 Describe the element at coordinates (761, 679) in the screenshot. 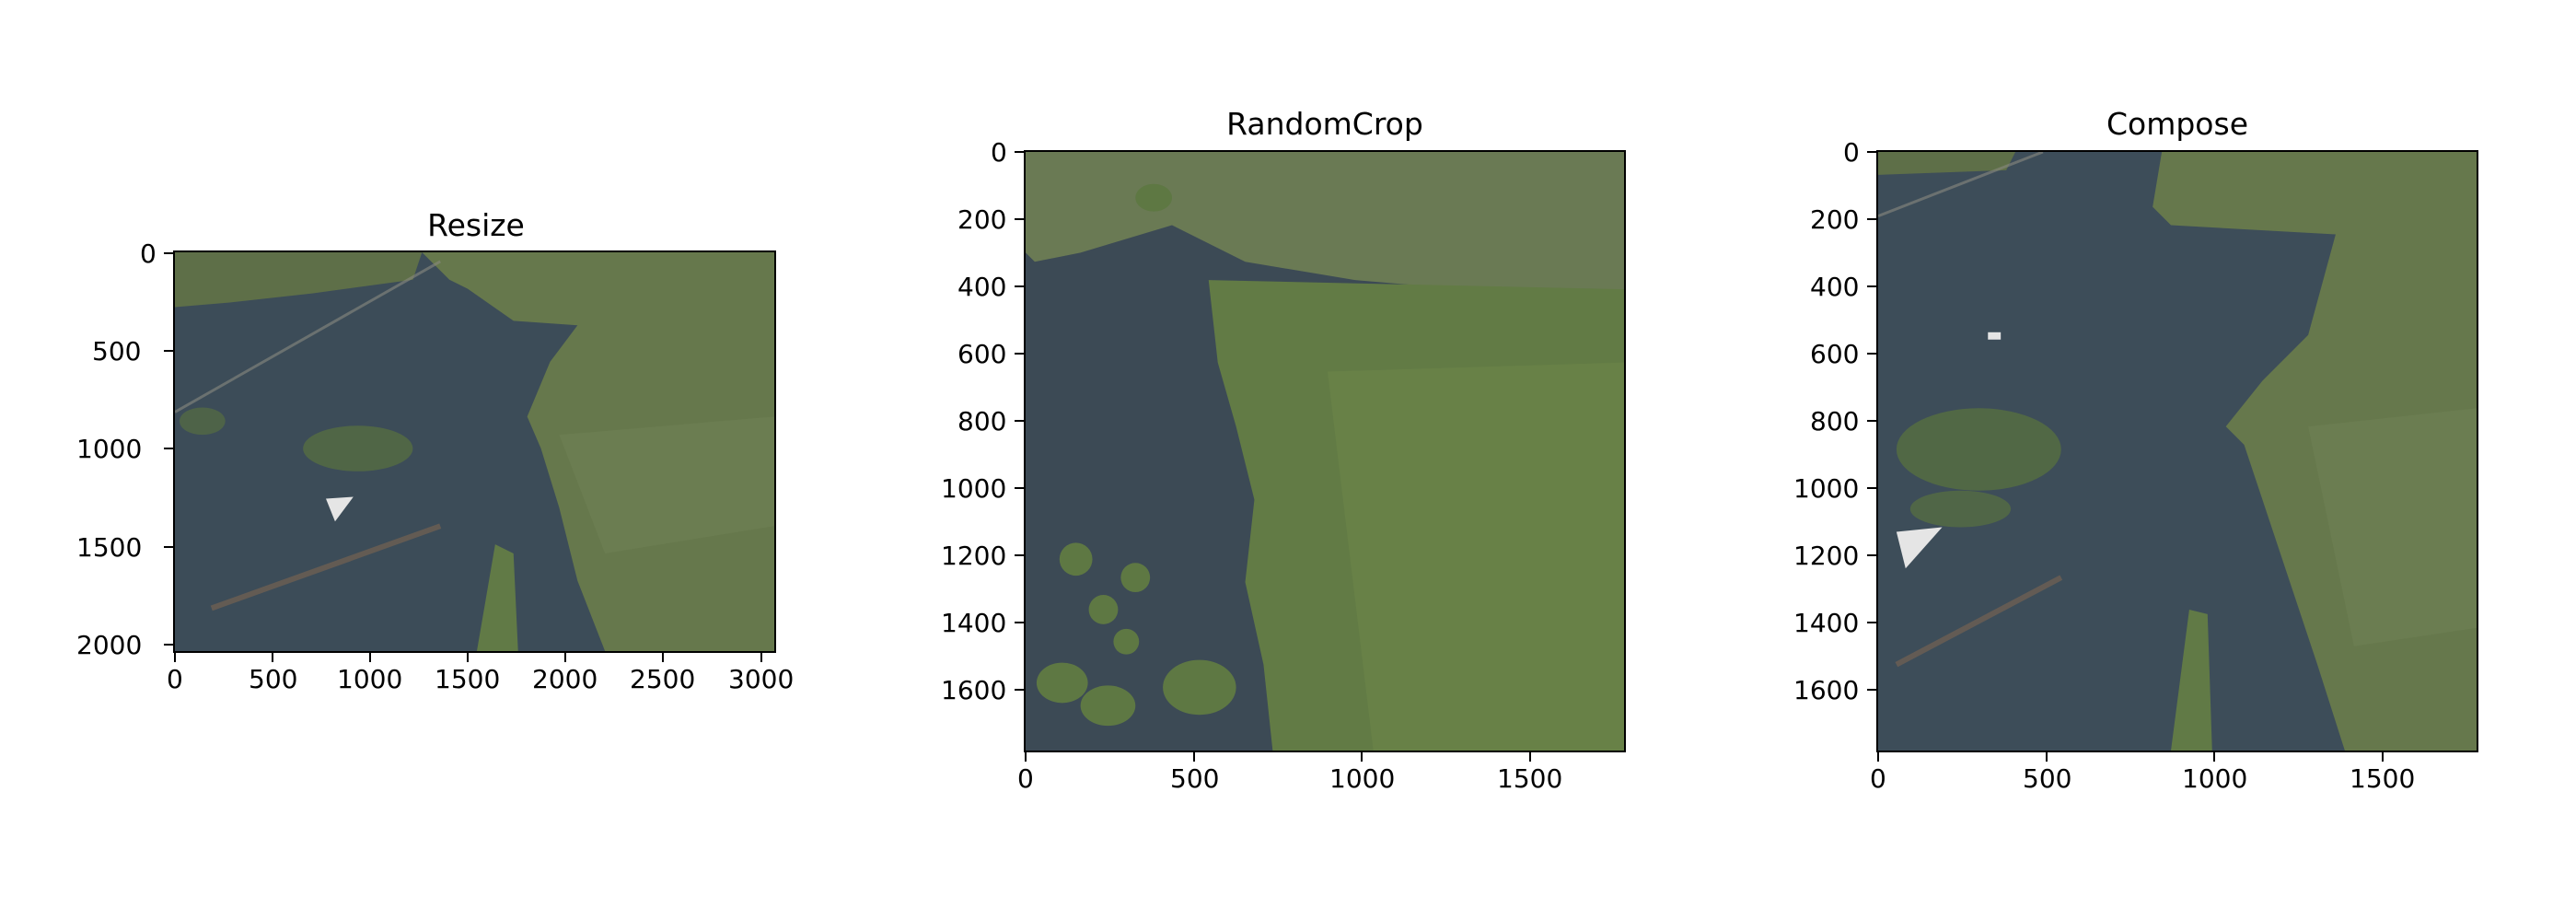

I see `x-tick-label: 3000` at that location.